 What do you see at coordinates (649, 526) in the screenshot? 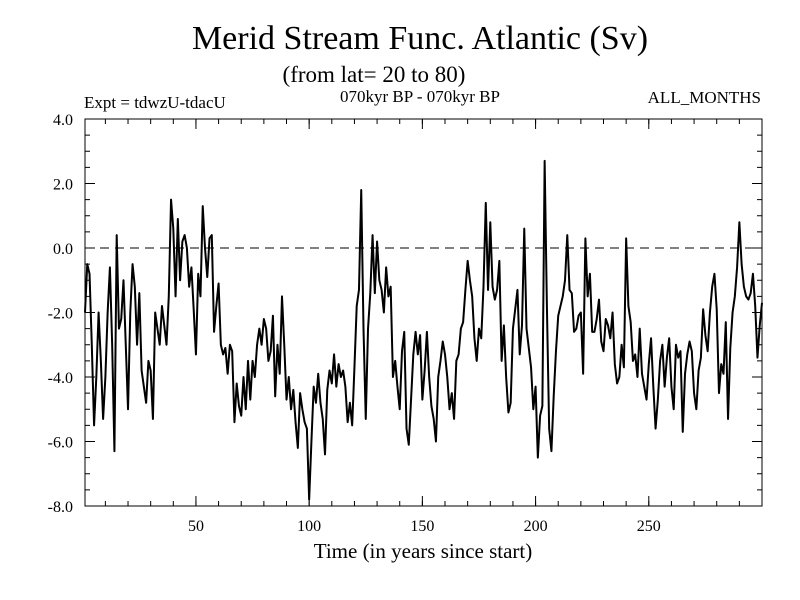
I see `x-tick-label: 250` at bounding box center [649, 526].